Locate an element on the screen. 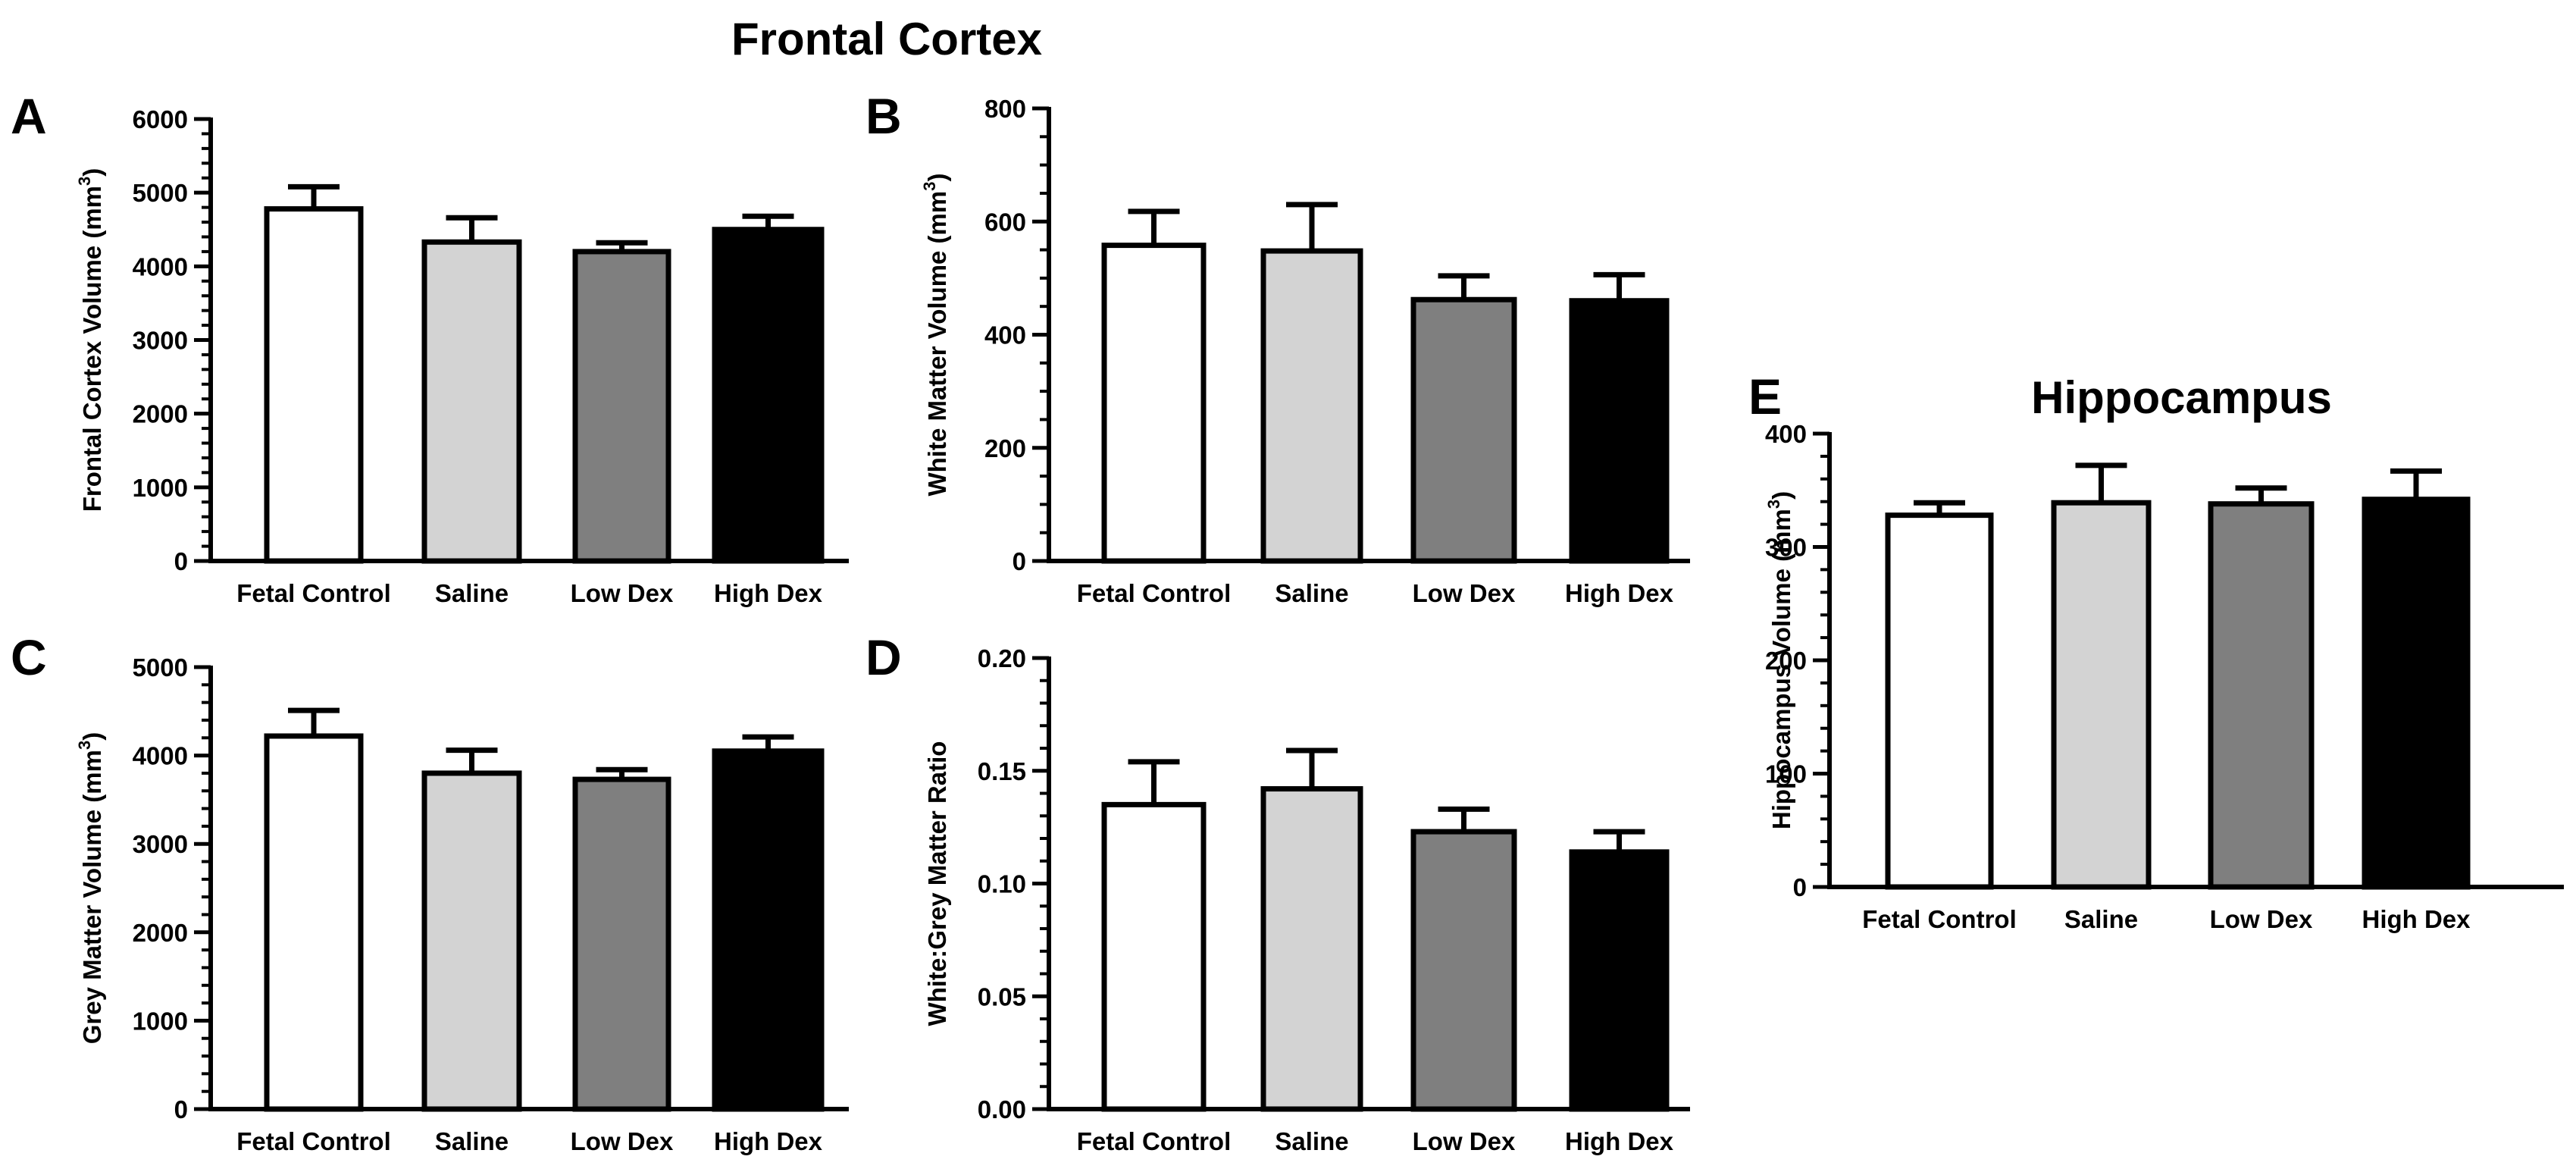 The image size is (2576, 1172). y-axis-label: Hippocampus Volume (mm3) is located at coordinates (1780, 660).